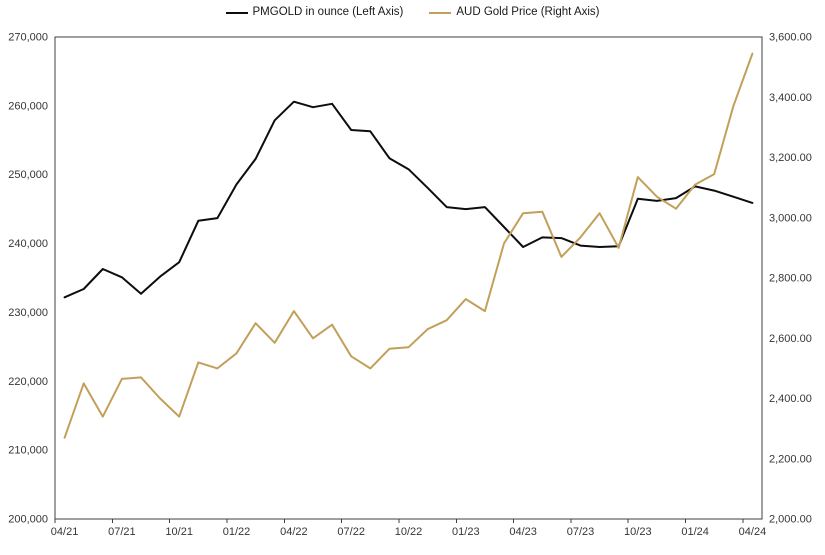 This screenshot has width=825, height=555. Describe the element at coordinates (28, 244) in the screenshot. I see `left-axis-label: 240,000` at that location.